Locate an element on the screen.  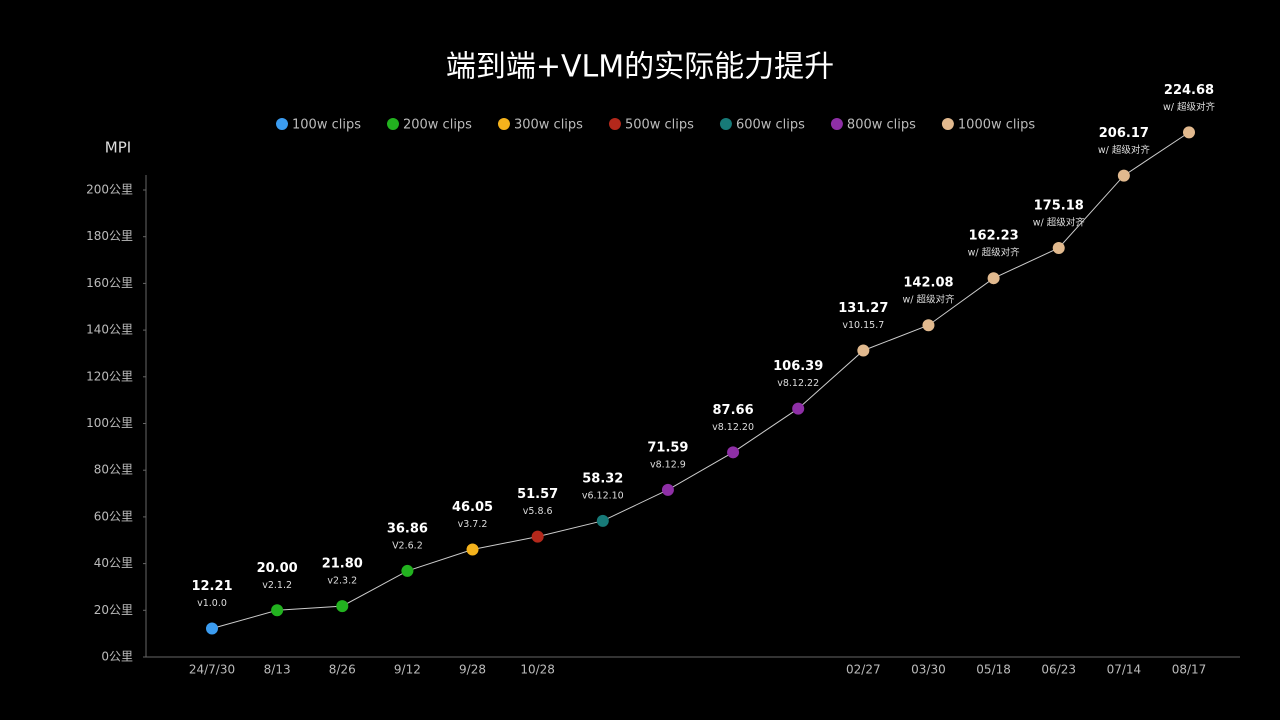
annotation: v8.12.20 is located at coordinates (733, 427).